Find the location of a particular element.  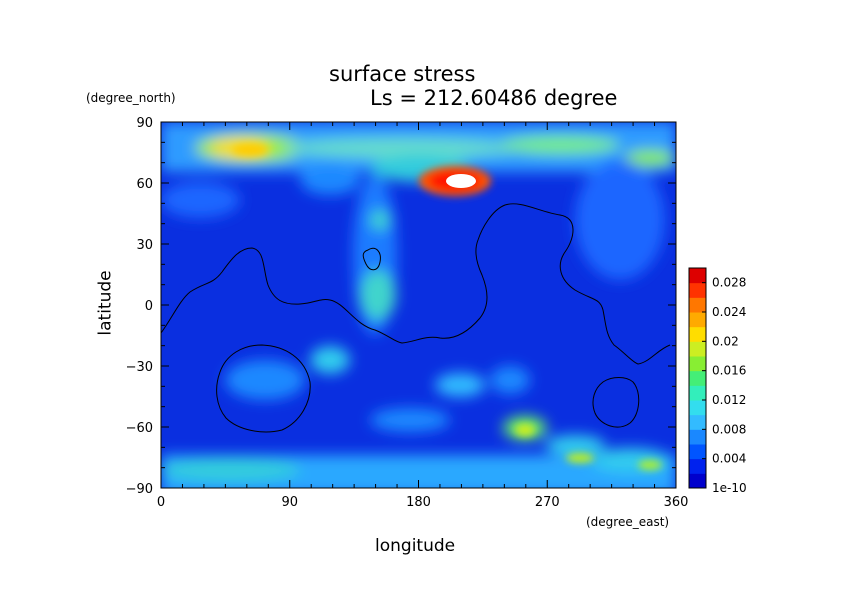

colorbar-tick-label: 0.02 is located at coordinates (725, 341).